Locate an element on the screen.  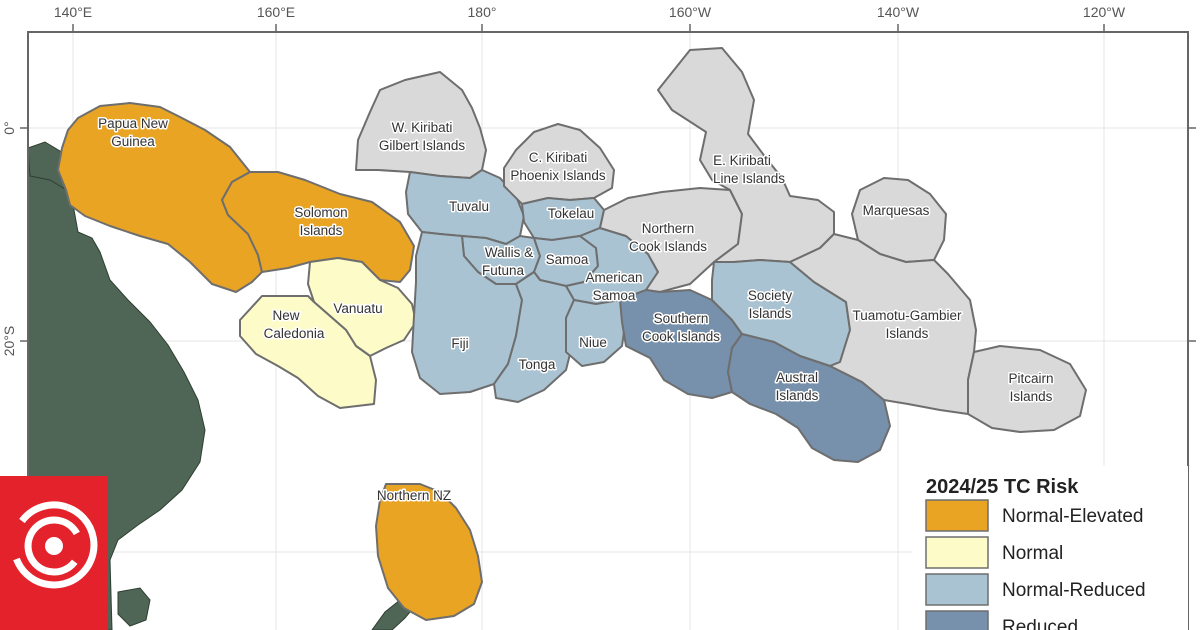
region-marquesas is located at coordinates (899, 220).